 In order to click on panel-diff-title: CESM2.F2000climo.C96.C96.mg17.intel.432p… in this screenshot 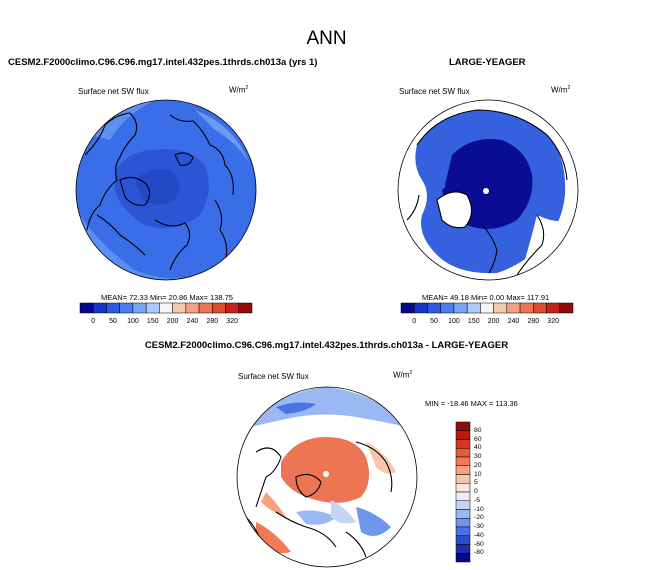, I will do `click(326, 345)`.